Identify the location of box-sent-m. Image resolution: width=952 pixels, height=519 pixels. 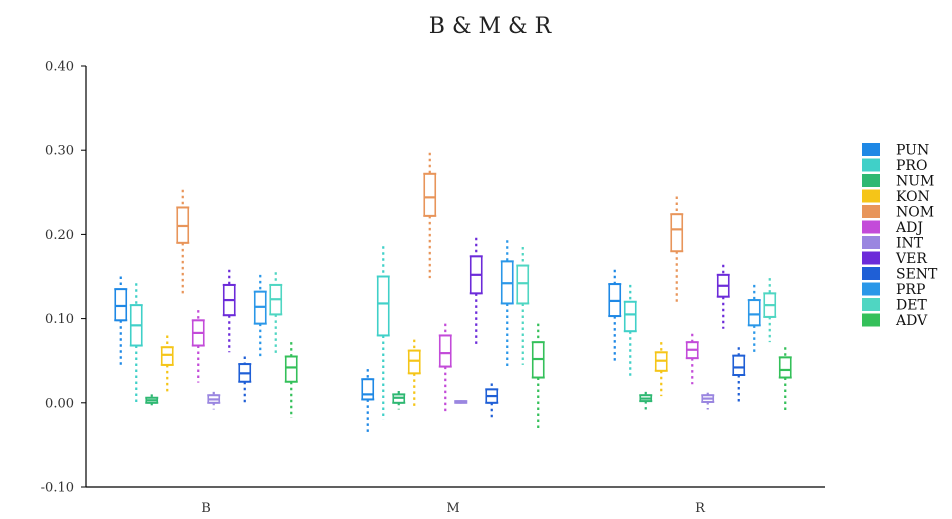
(492, 401).